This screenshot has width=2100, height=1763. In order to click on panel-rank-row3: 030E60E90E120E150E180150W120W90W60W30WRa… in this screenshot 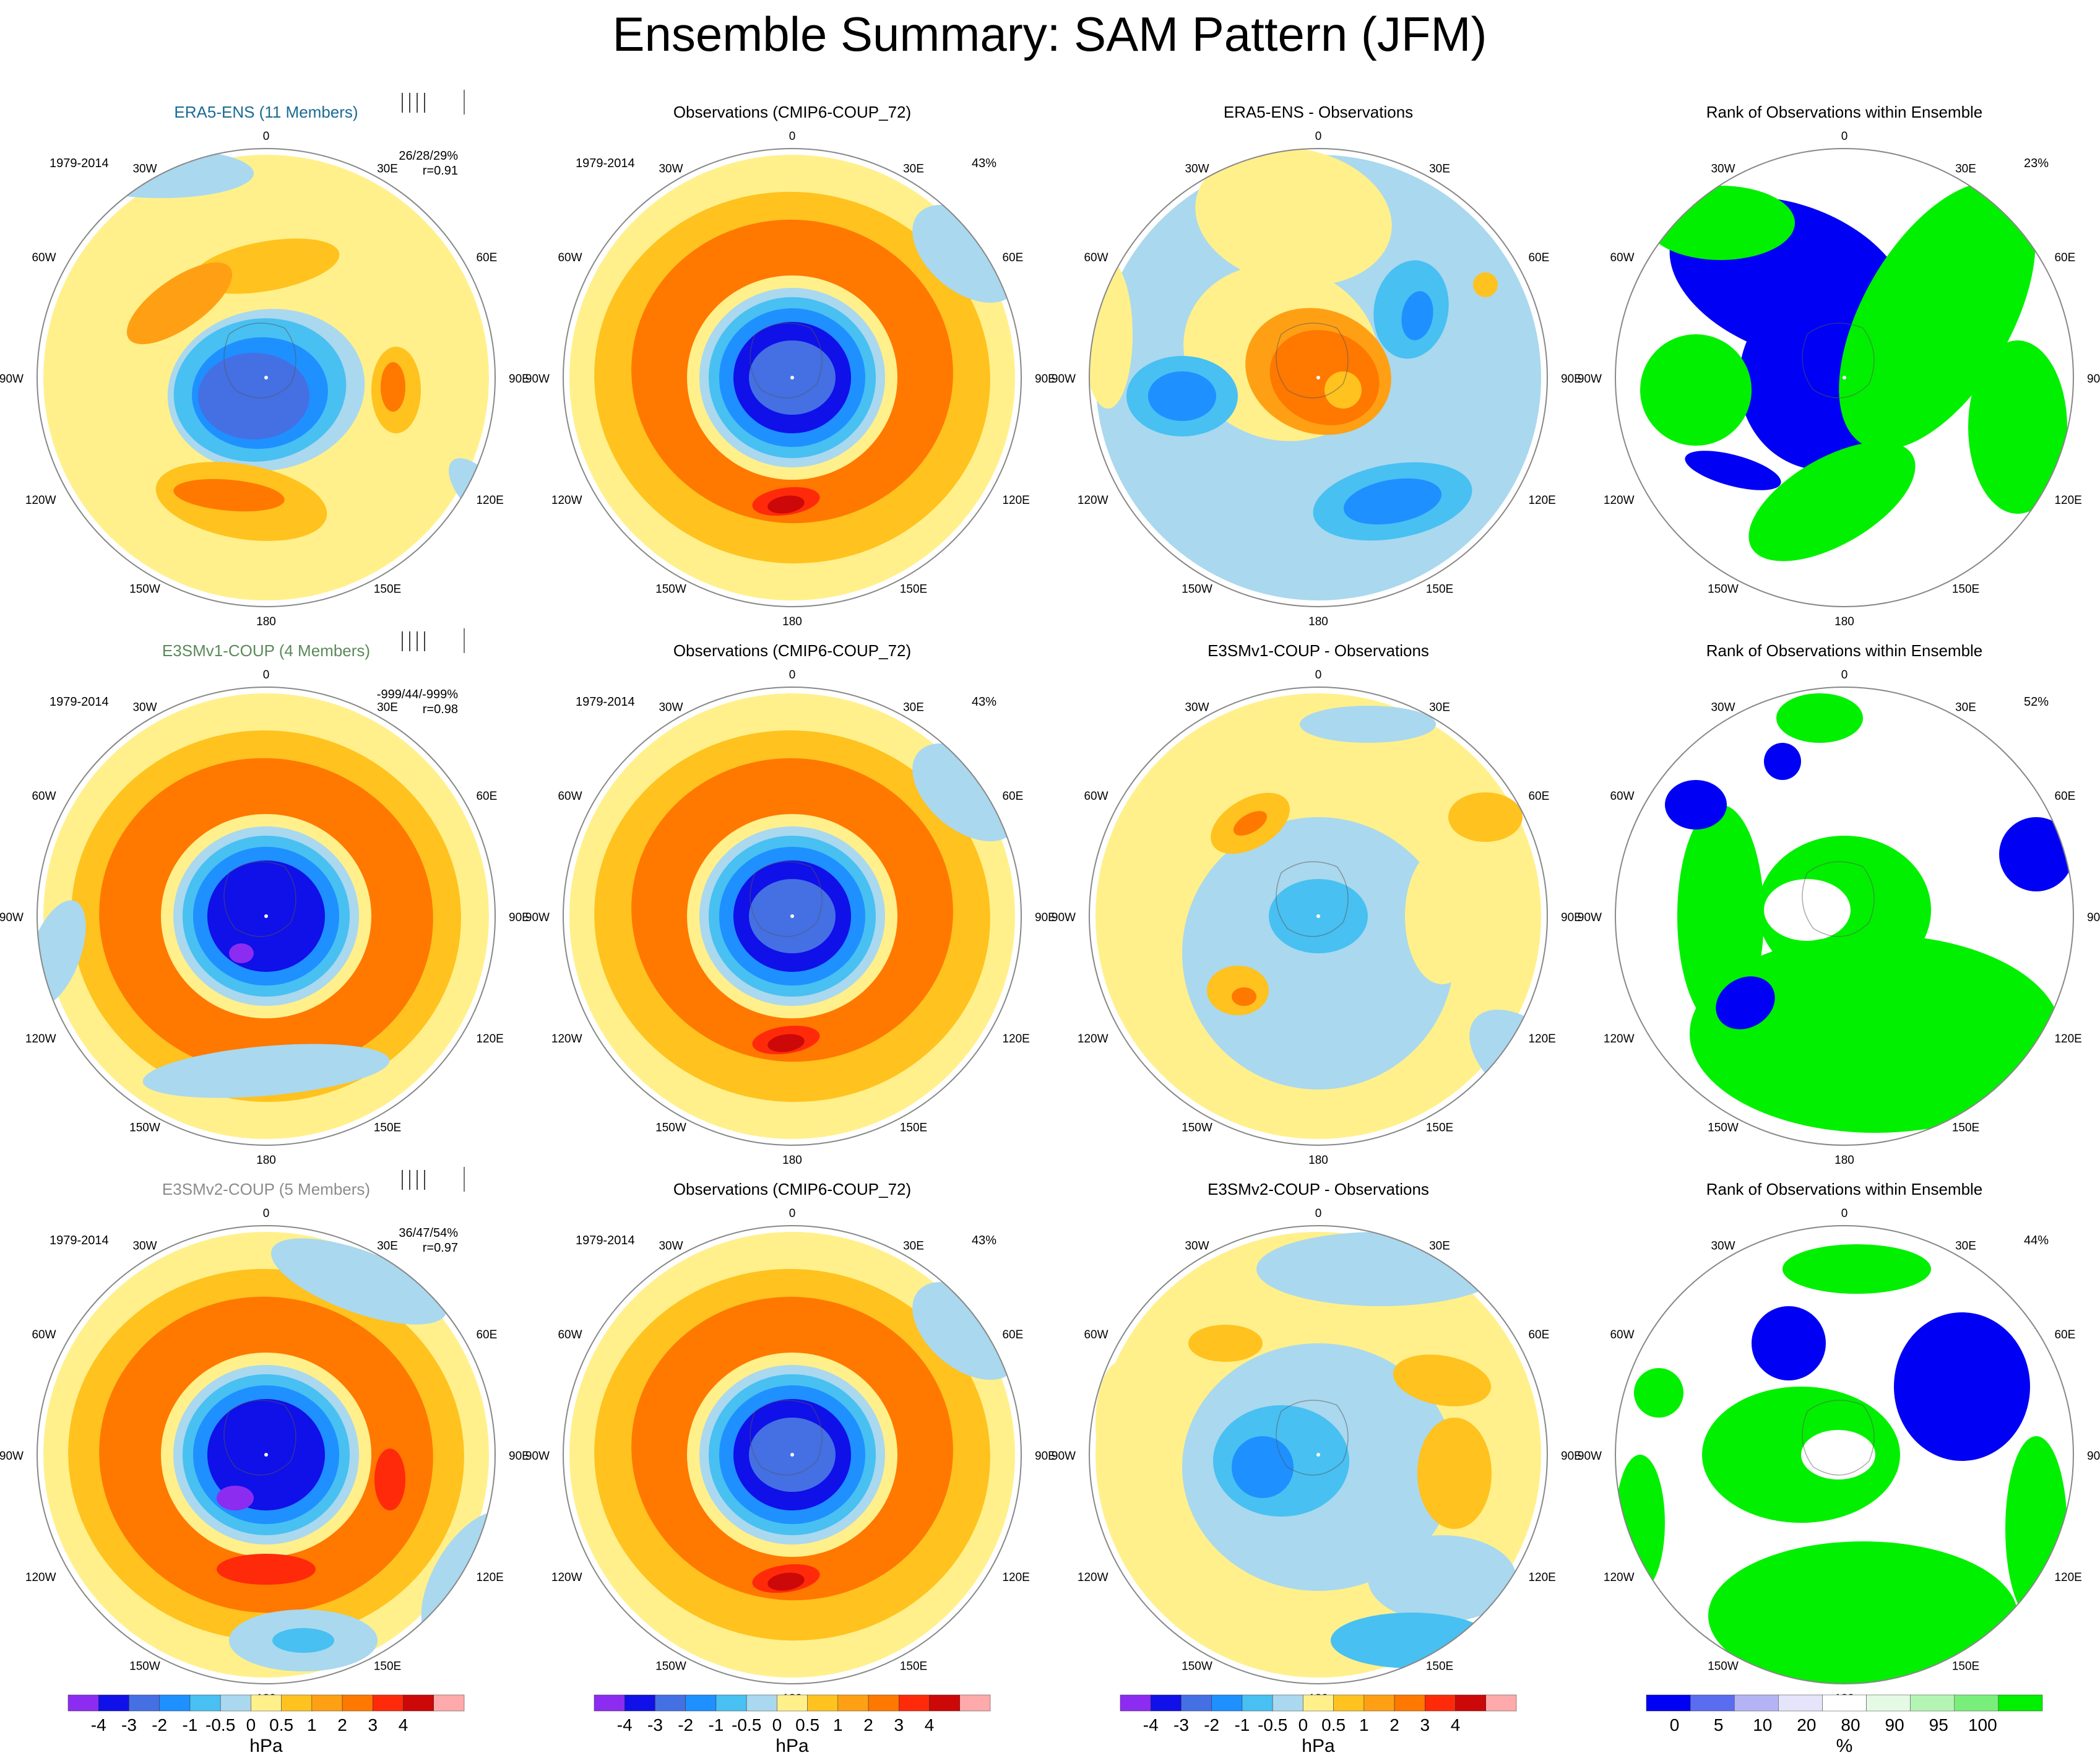, I will do `click(1839, 1442)`.